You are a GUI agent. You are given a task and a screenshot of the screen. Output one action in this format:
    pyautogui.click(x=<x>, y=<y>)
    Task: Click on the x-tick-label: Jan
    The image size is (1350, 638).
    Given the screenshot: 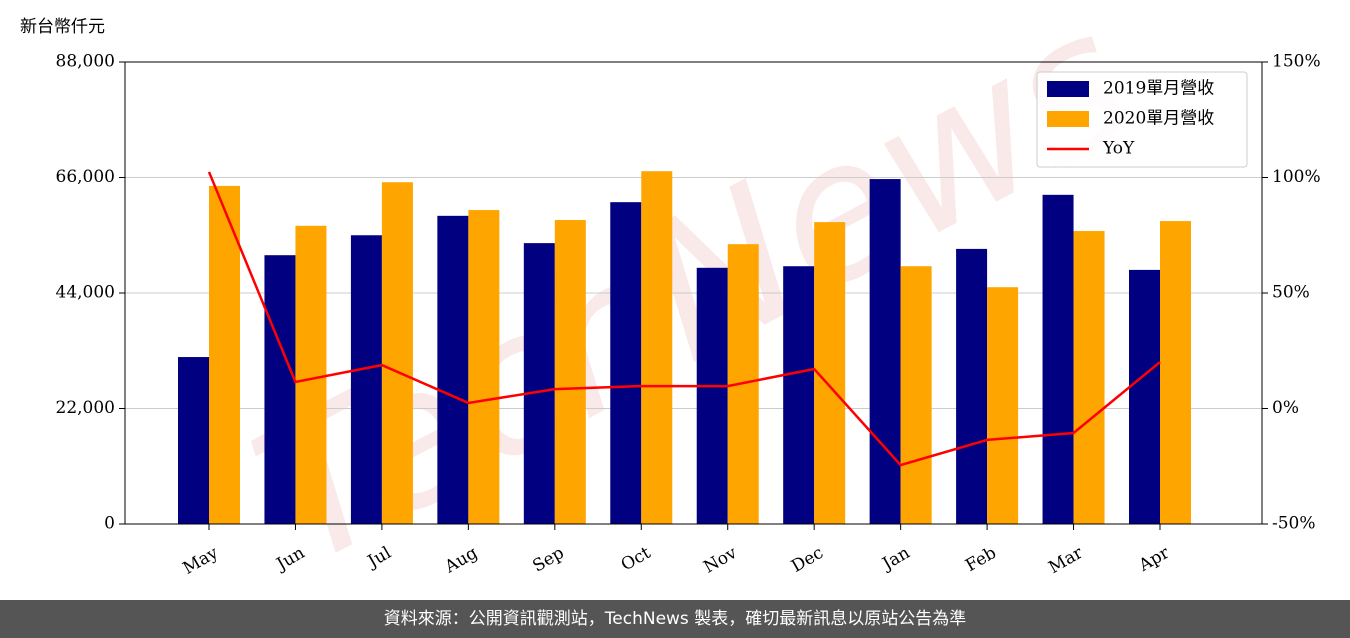 What is the action you would take?
    pyautogui.click(x=895, y=559)
    